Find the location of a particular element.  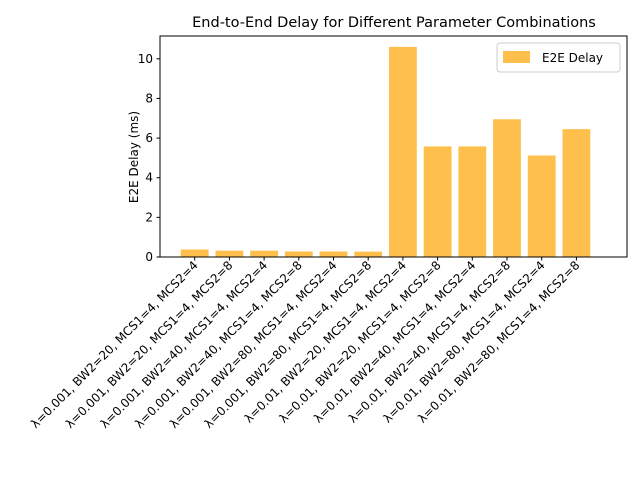

y-axis-label: E2E Delay (ms) is located at coordinates (134, 157).